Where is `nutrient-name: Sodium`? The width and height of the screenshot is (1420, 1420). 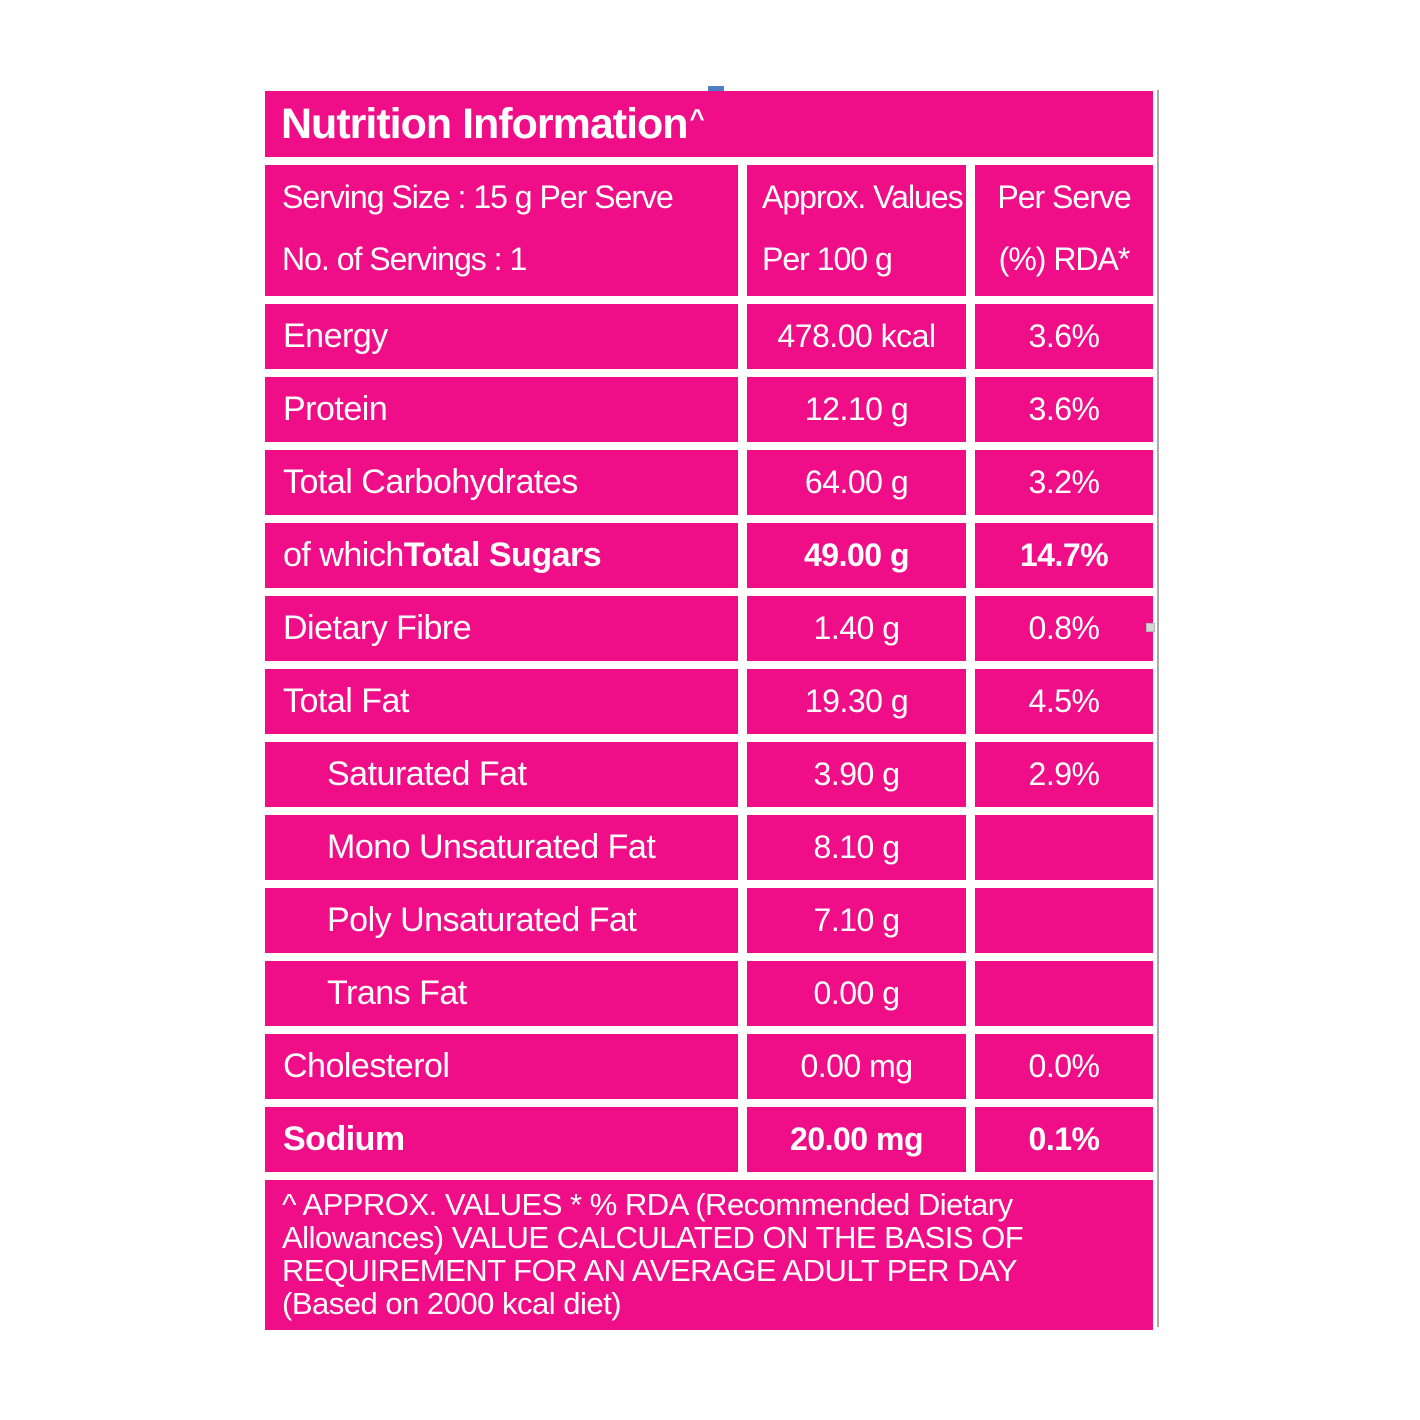 nutrient-name: Sodium is located at coordinates (501, 1139).